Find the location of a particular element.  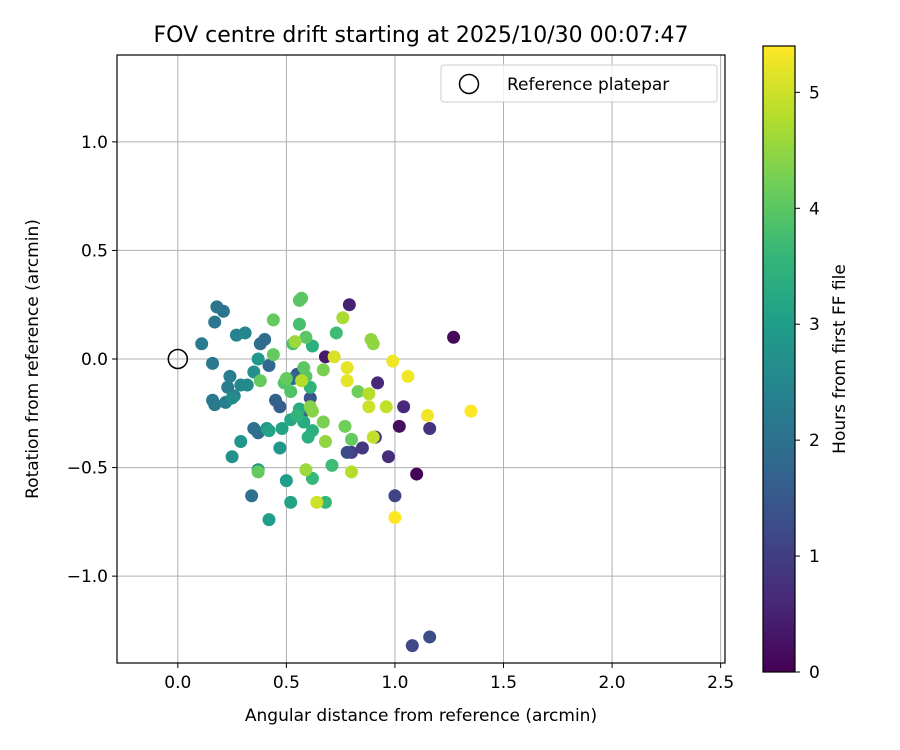

legend-box is located at coordinates (579, 83).